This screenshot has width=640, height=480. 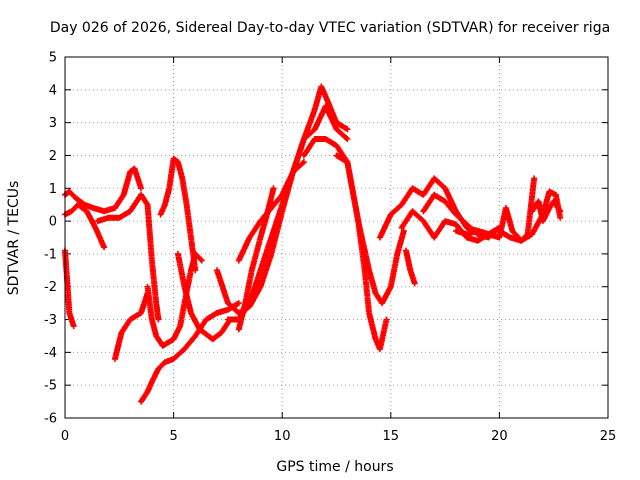 I want to click on x-tick-label: 10, so click(x=282, y=436).